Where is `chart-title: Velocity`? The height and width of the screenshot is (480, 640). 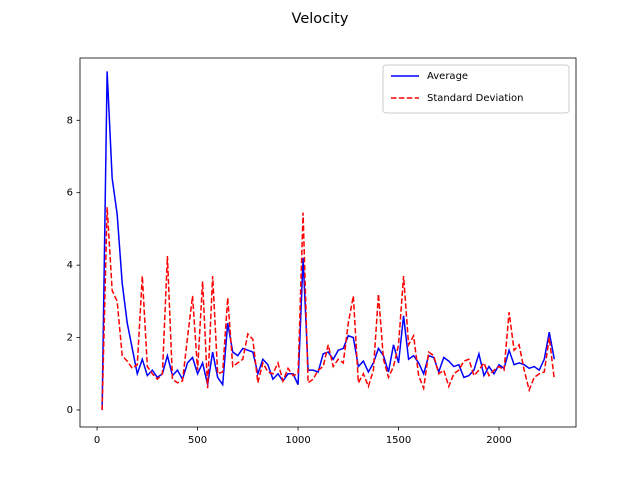 chart-title: Velocity is located at coordinates (320, 19).